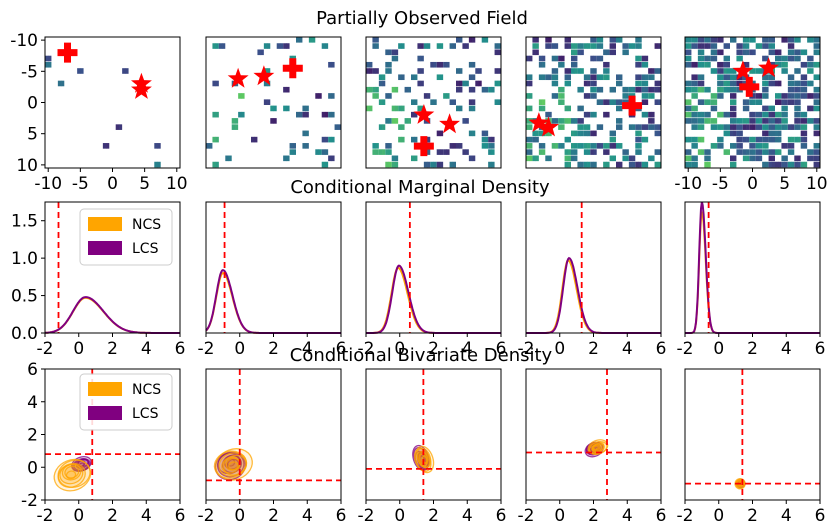 This screenshot has height=532, width=832. Describe the element at coordinates (467, 349) in the screenshot. I see `marginal-xtick-label: 4` at that location.